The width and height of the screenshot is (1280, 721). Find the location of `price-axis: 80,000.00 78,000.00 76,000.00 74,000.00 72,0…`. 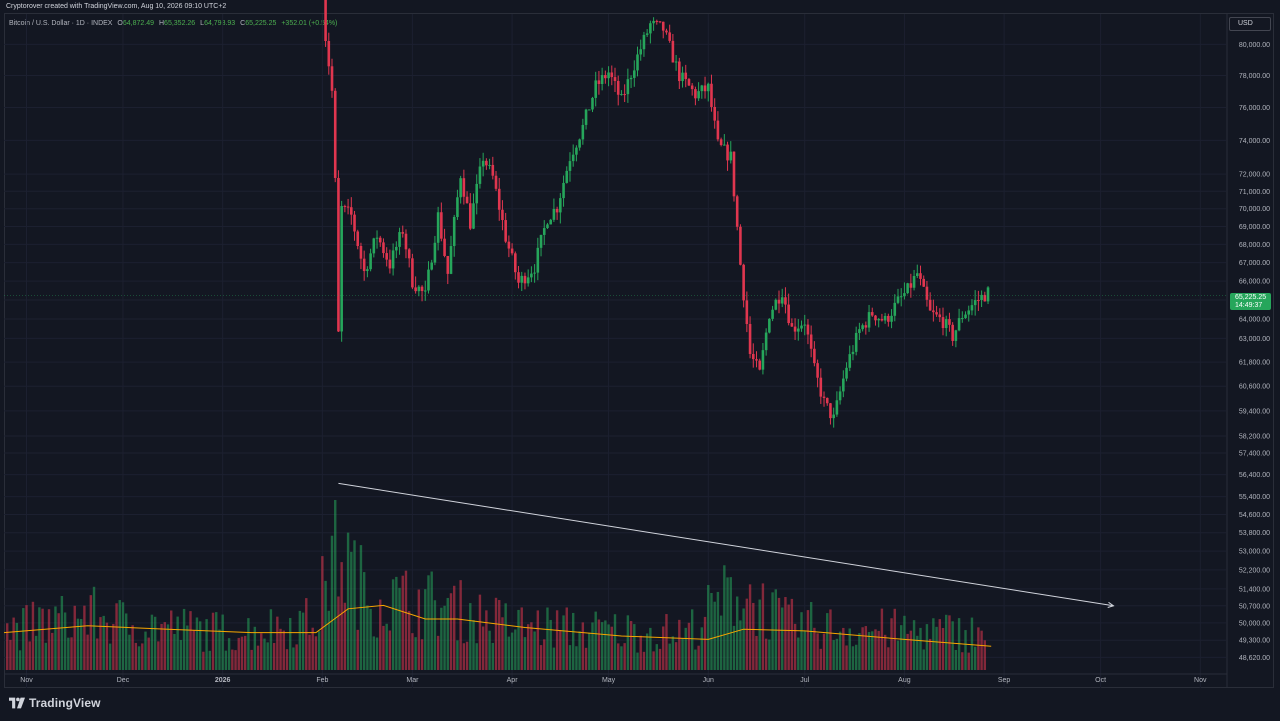

price-axis: 80,000.00 78,000.00 76,000.00 74,000.00 72,0… is located at coordinates (1248, 350).